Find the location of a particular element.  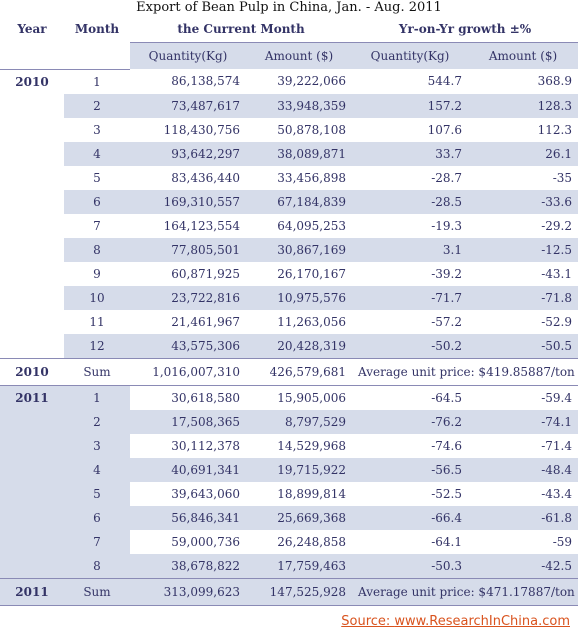

current-month-header: the Current Month is located at coordinates (241, 29).